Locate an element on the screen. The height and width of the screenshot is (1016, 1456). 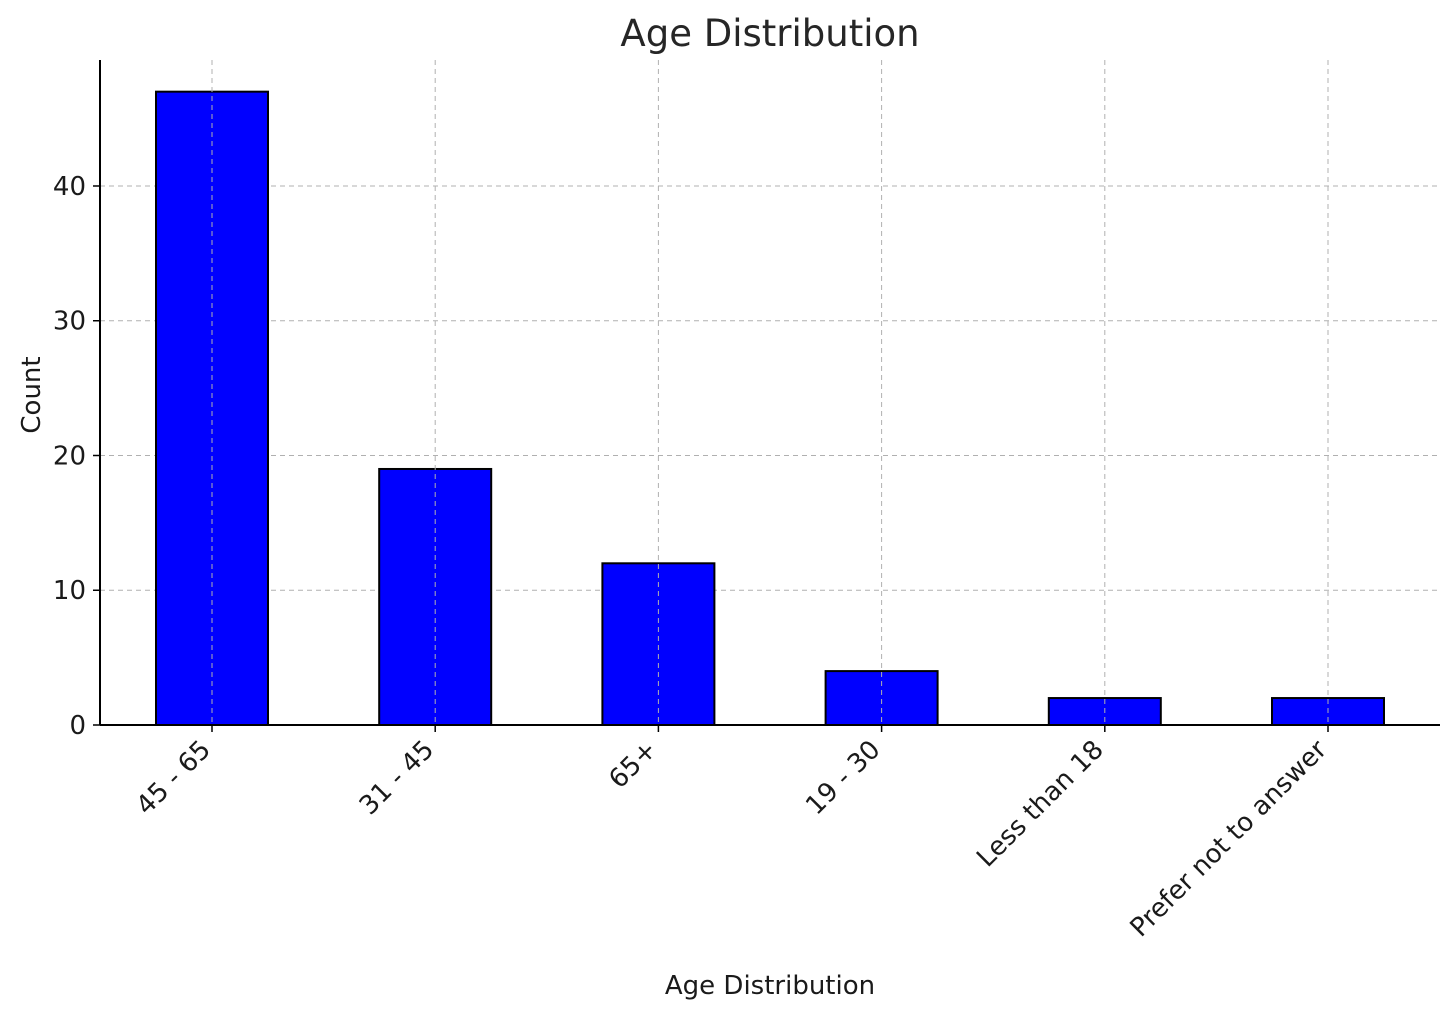
y-axis-title: Count is located at coordinates (32, 394).